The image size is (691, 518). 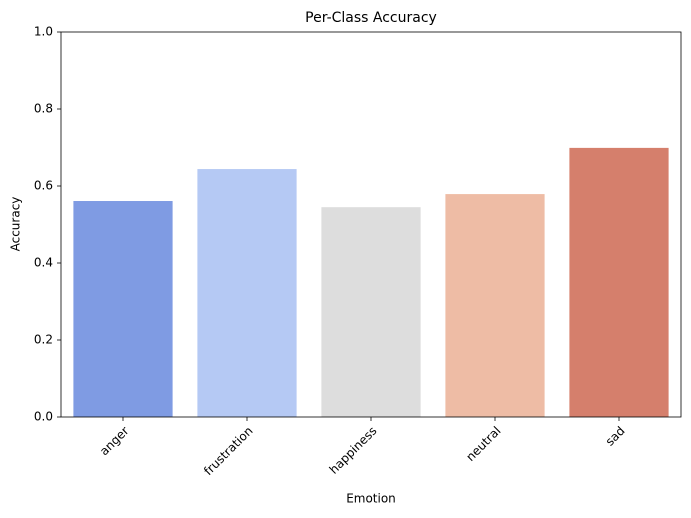 I want to click on x-tick-label: anger, so click(x=114, y=441).